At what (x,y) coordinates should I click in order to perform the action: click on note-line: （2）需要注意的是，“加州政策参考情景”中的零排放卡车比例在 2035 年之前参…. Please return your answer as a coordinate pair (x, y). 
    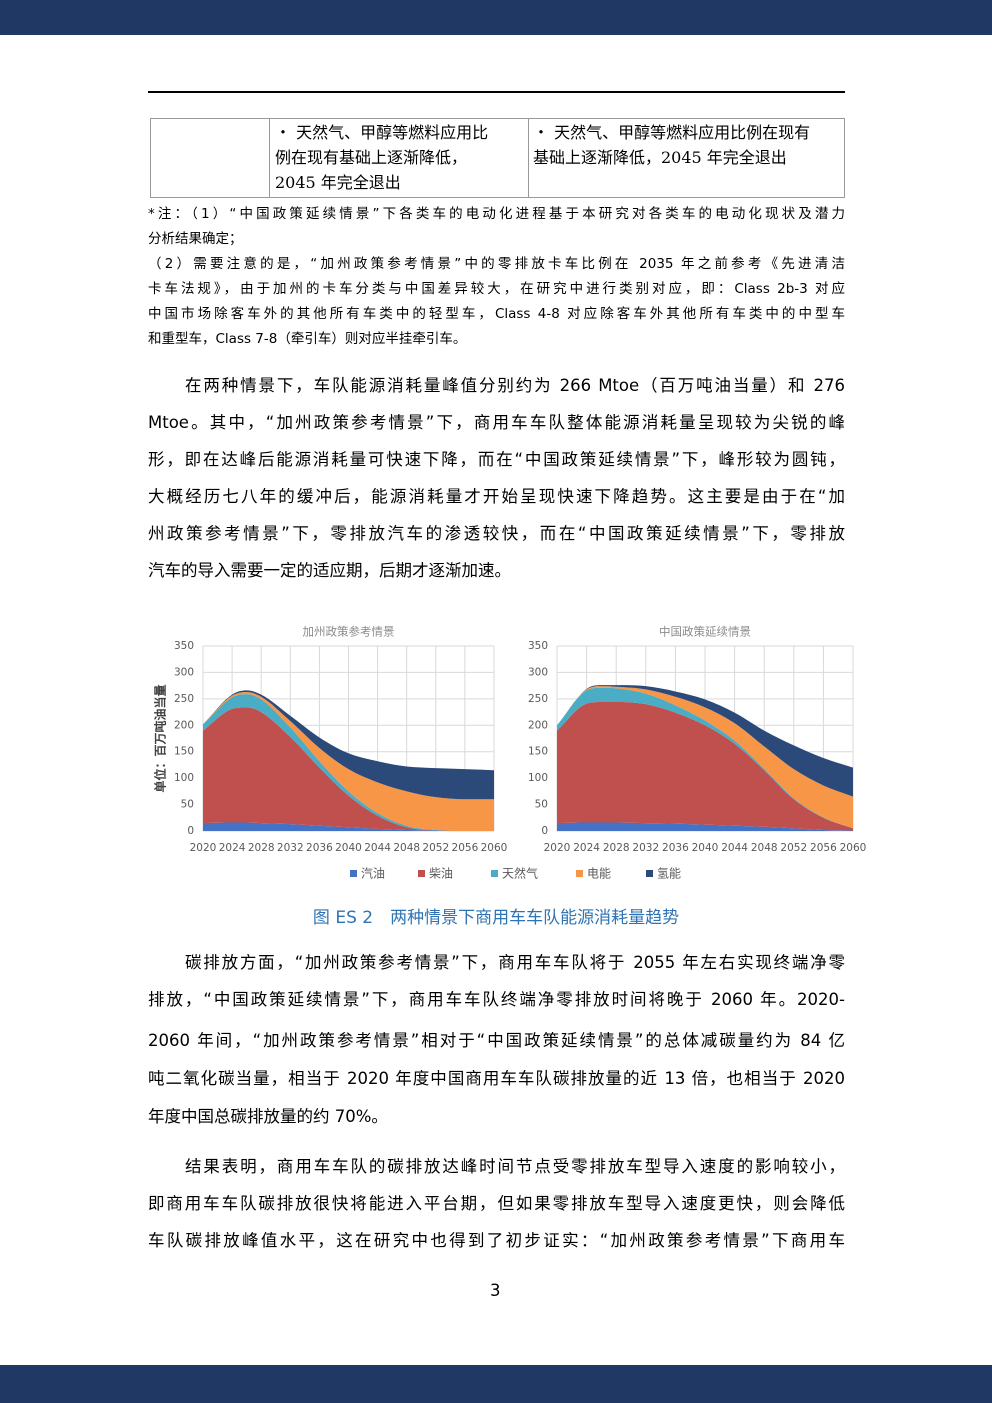
    Looking at the image, I should click on (496, 264).